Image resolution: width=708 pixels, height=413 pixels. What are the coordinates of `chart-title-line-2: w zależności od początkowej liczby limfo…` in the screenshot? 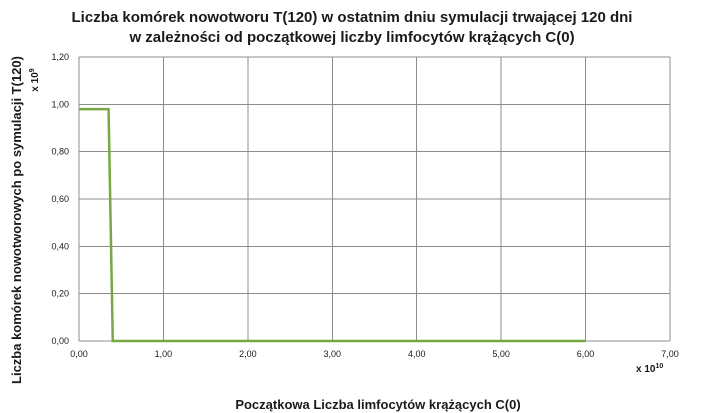 It's located at (351, 37).